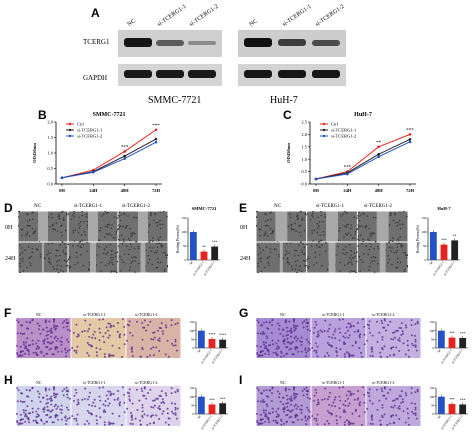 The width and height of the screenshot is (474, 440). I want to click on y-axis-label: Healing Percent(%), so click(178, 238).